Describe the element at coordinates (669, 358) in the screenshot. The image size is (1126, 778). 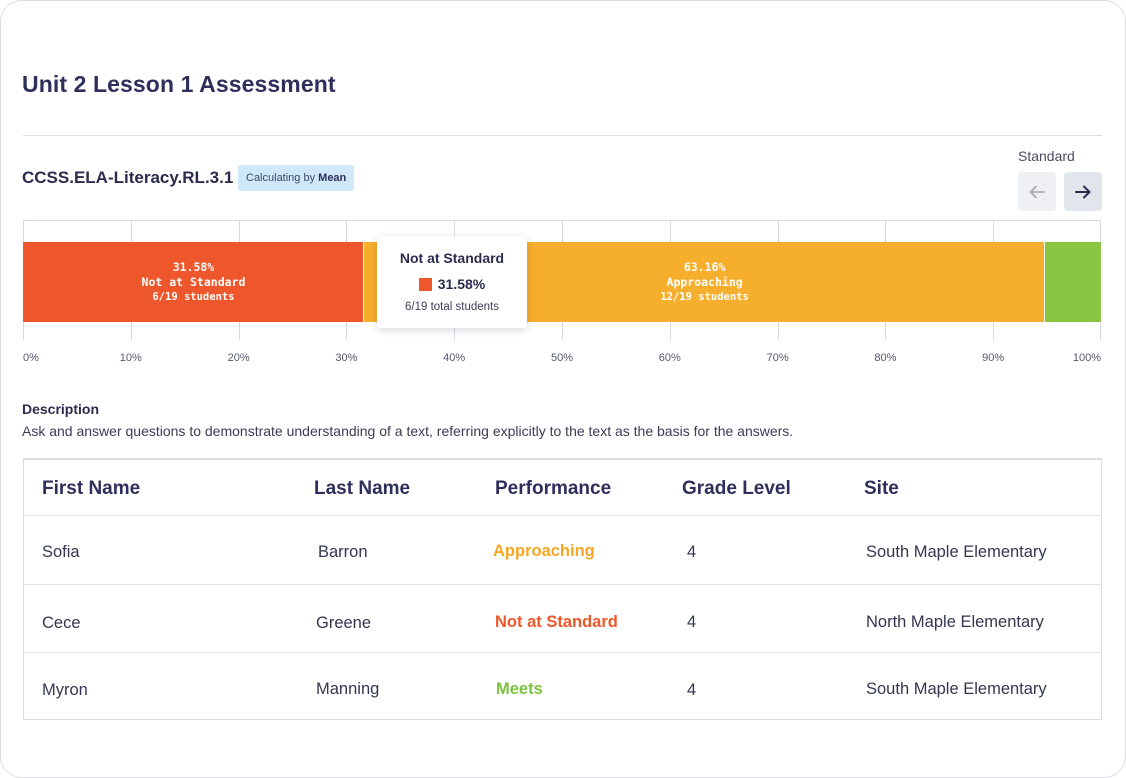
I see `x-tick-label: 60%` at that location.